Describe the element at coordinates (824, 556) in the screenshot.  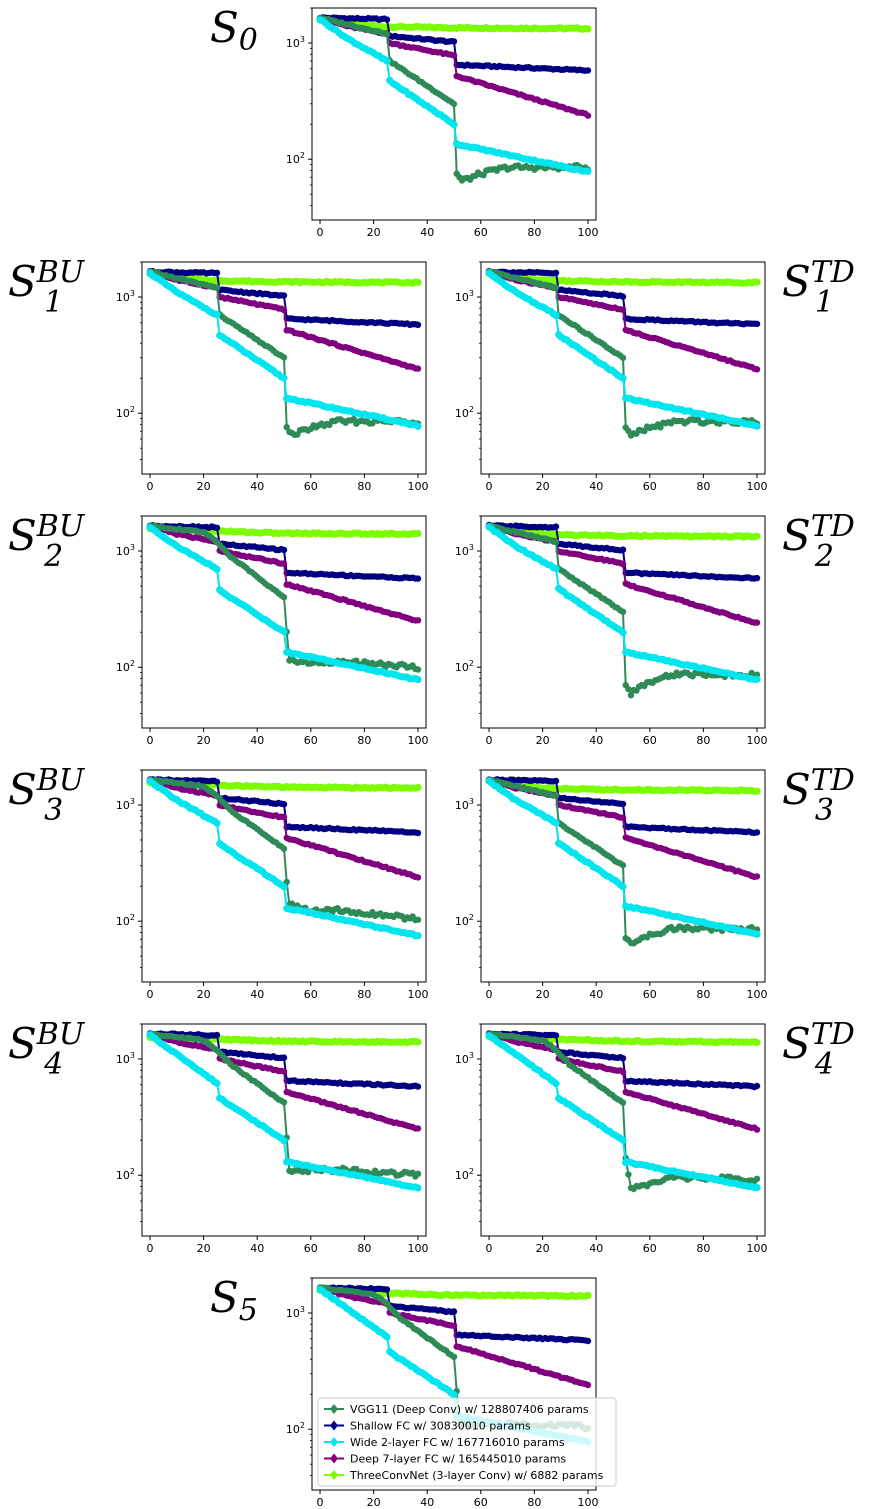
I see `panel-label-sub: 2` at that location.